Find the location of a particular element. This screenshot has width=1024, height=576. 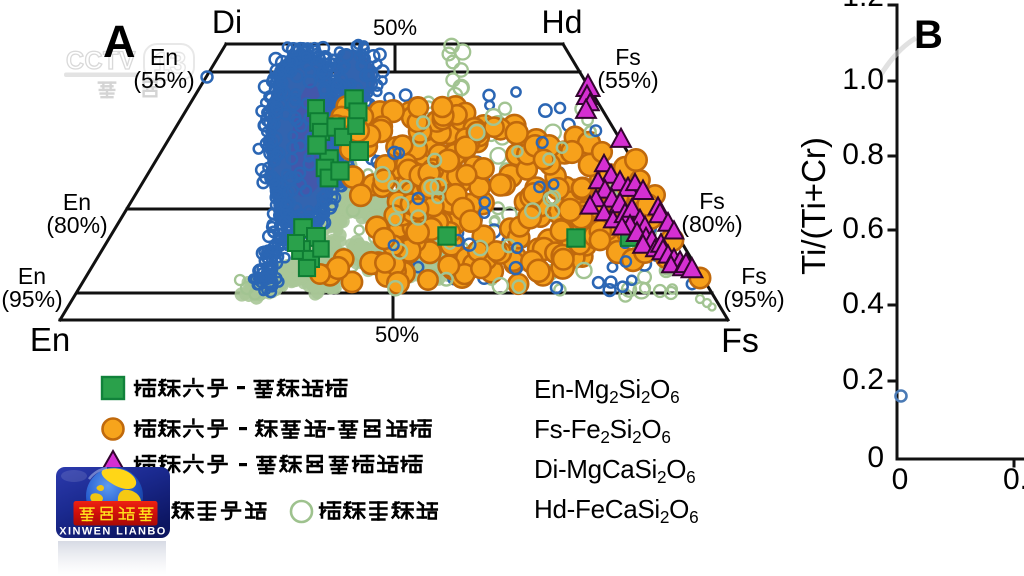

svg-text: XINWEN LIANBO is located at coordinates (112, 532).